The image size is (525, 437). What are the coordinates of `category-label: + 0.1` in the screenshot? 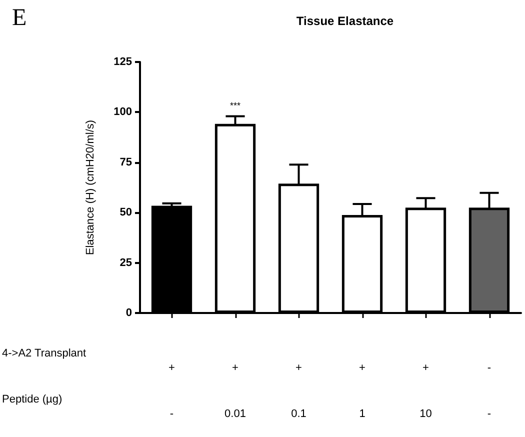 It's located at (298, 391).